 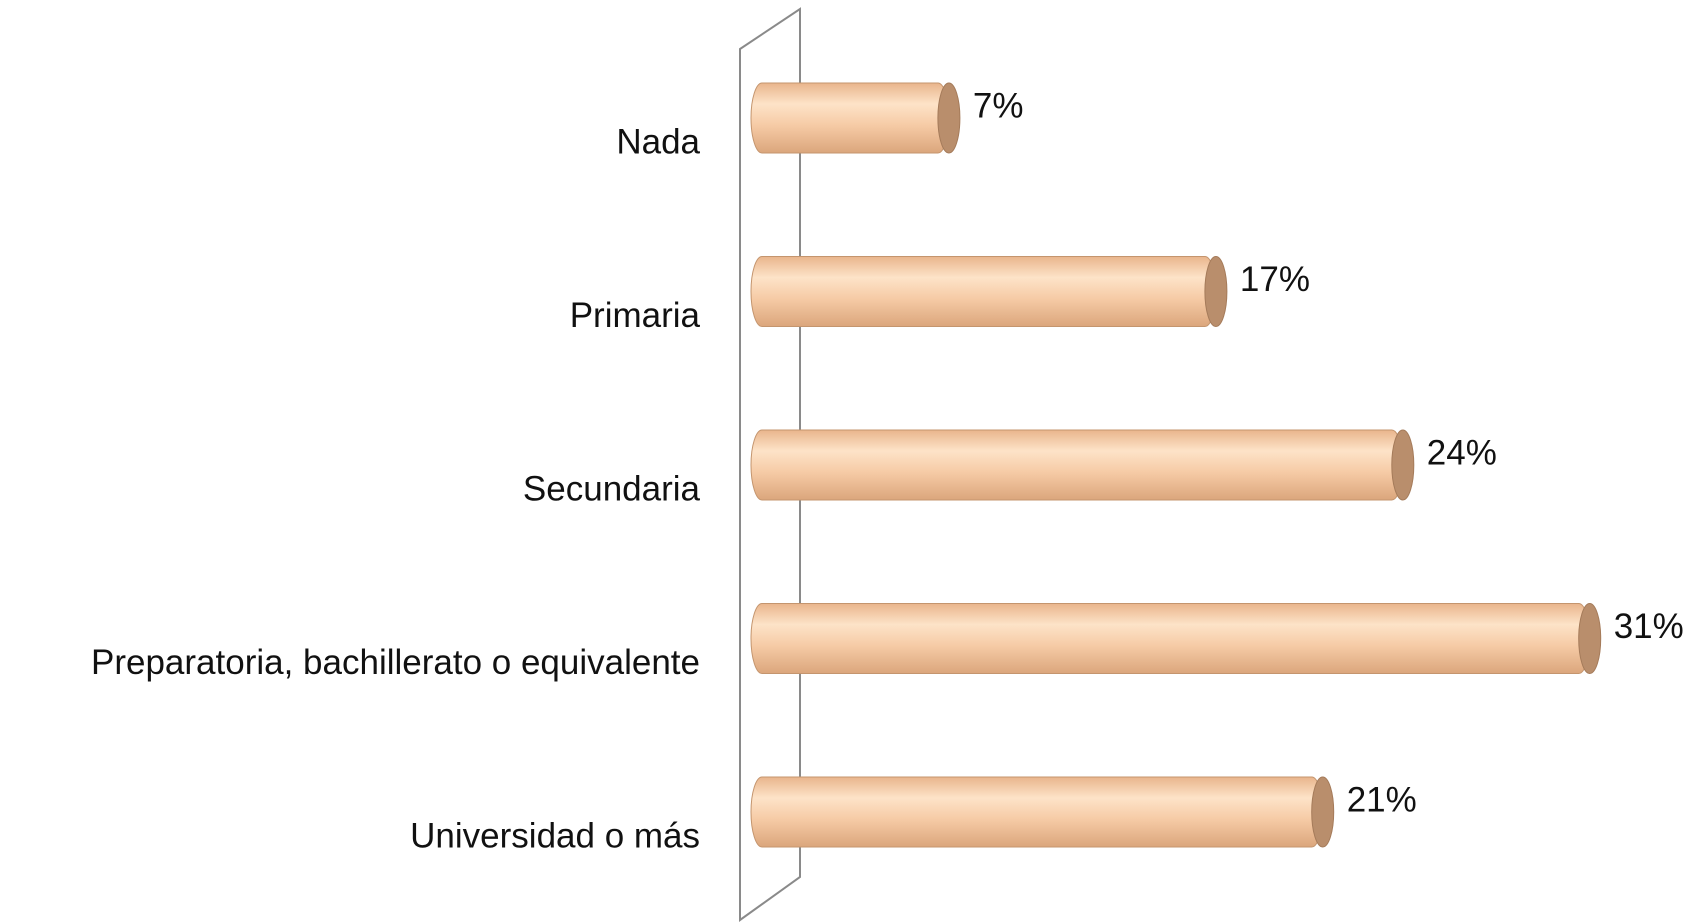 I want to click on category-label: Universidad o más, so click(x=555, y=835).